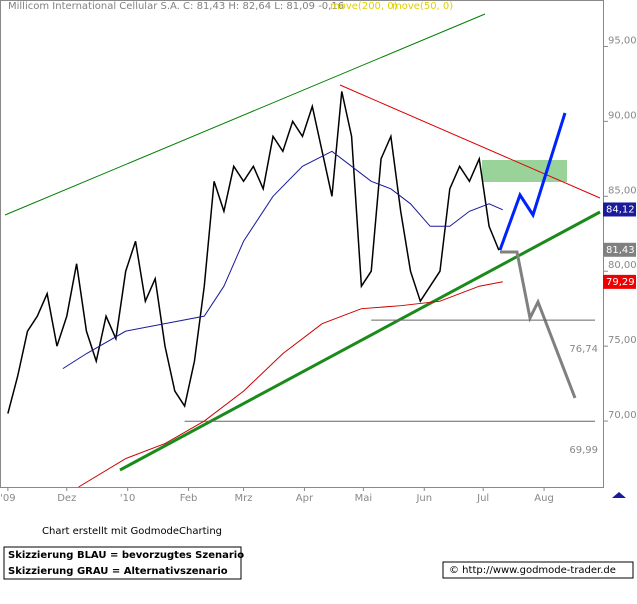 The width and height of the screenshot is (637, 604). What do you see at coordinates (622, 40) in the screenshot?
I see `y-tick-label: 95,00` at bounding box center [622, 40].